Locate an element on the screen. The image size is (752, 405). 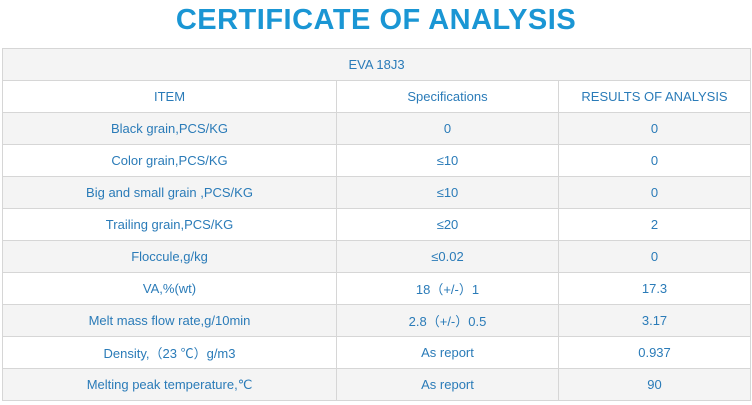
product-name: EVA 18J3 is located at coordinates (376, 64).